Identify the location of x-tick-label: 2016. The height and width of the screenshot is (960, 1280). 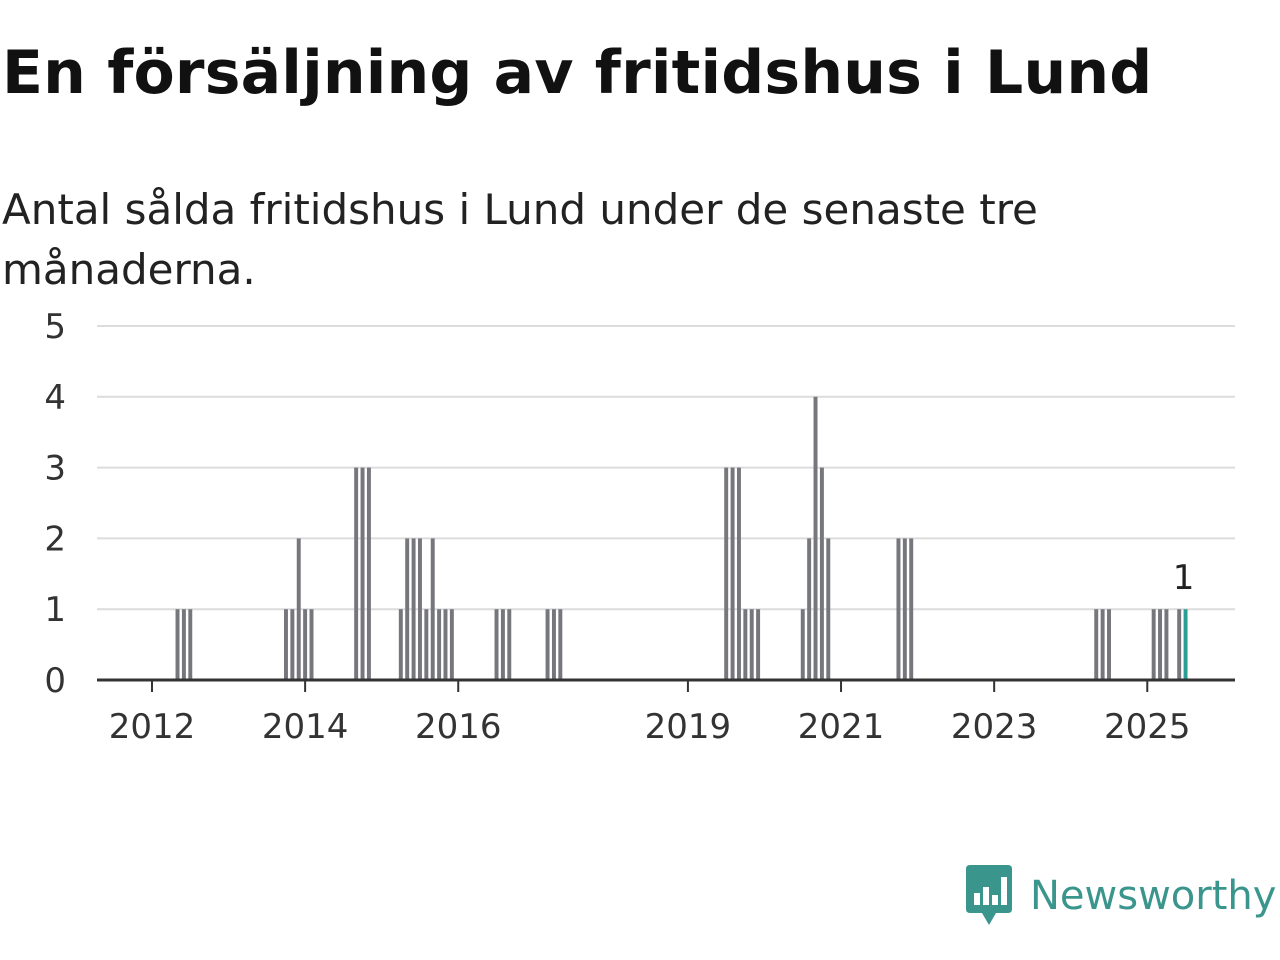
(458, 727).